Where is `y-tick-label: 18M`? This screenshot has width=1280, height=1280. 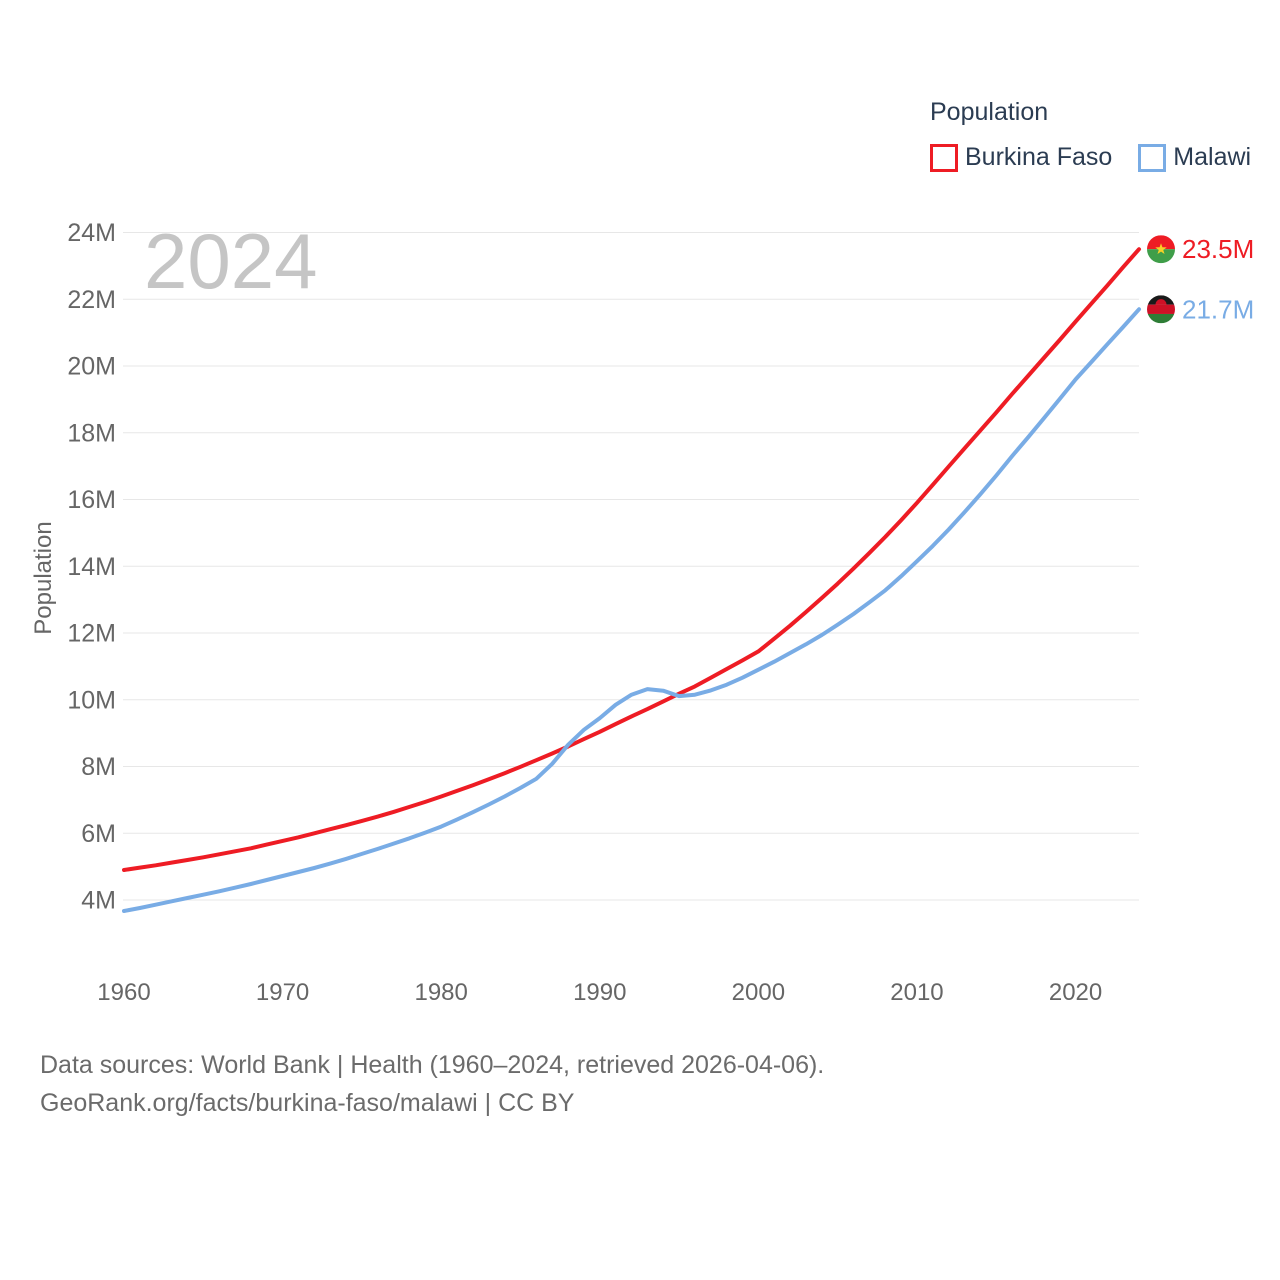
y-tick-label: 18M is located at coordinates (91, 433).